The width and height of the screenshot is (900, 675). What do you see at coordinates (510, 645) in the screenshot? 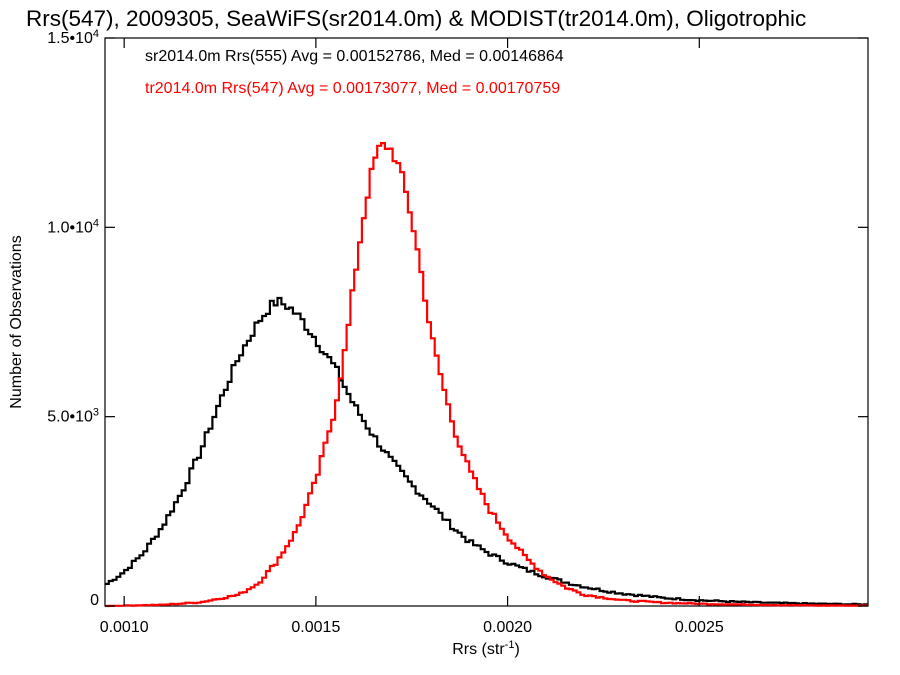
I see `x-axis-label-sup: -1` at bounding box center [510, 645].